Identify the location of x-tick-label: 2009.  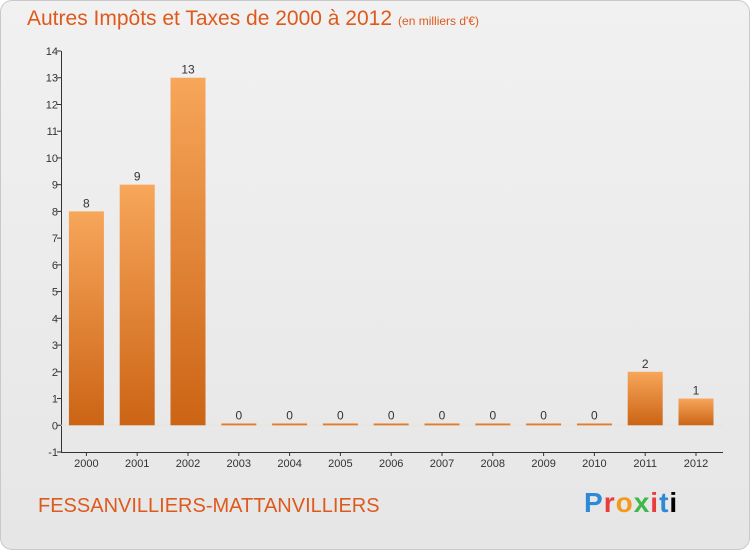
(543, 464).